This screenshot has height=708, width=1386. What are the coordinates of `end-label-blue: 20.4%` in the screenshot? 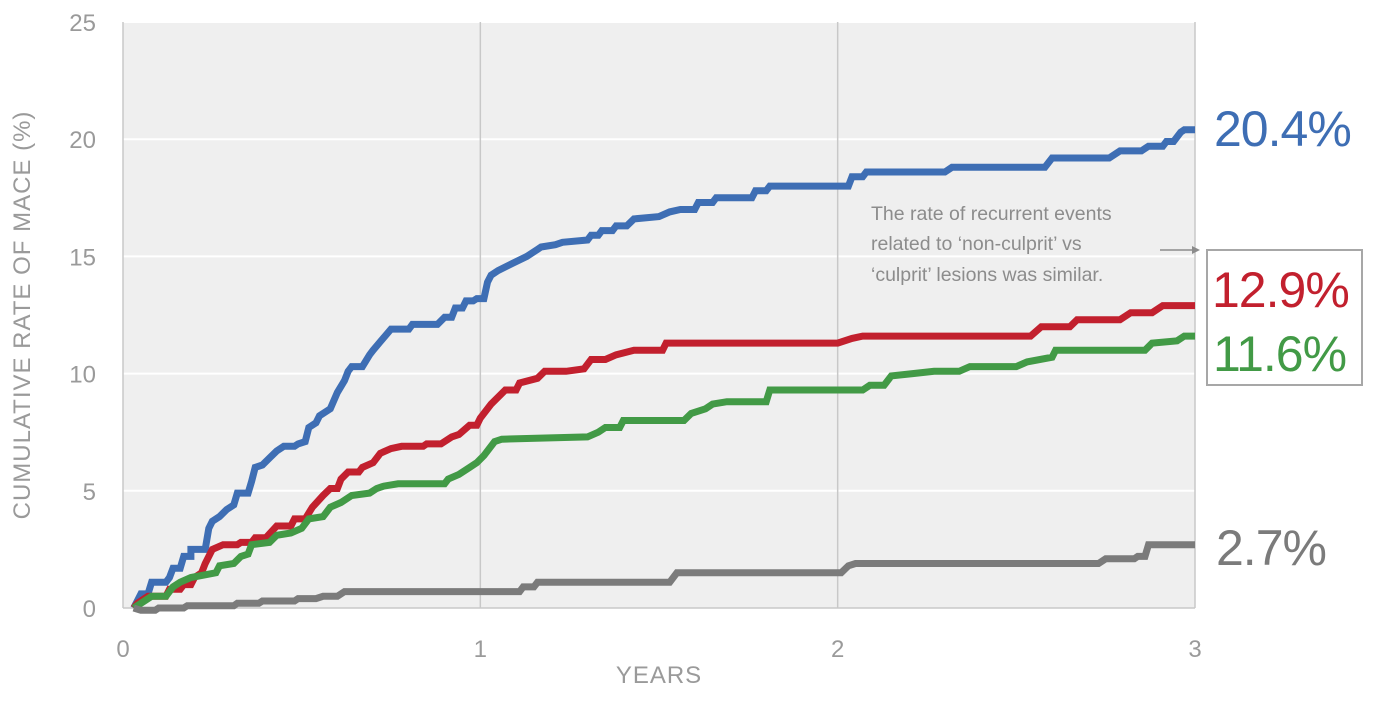 It's located at (1282, 129).